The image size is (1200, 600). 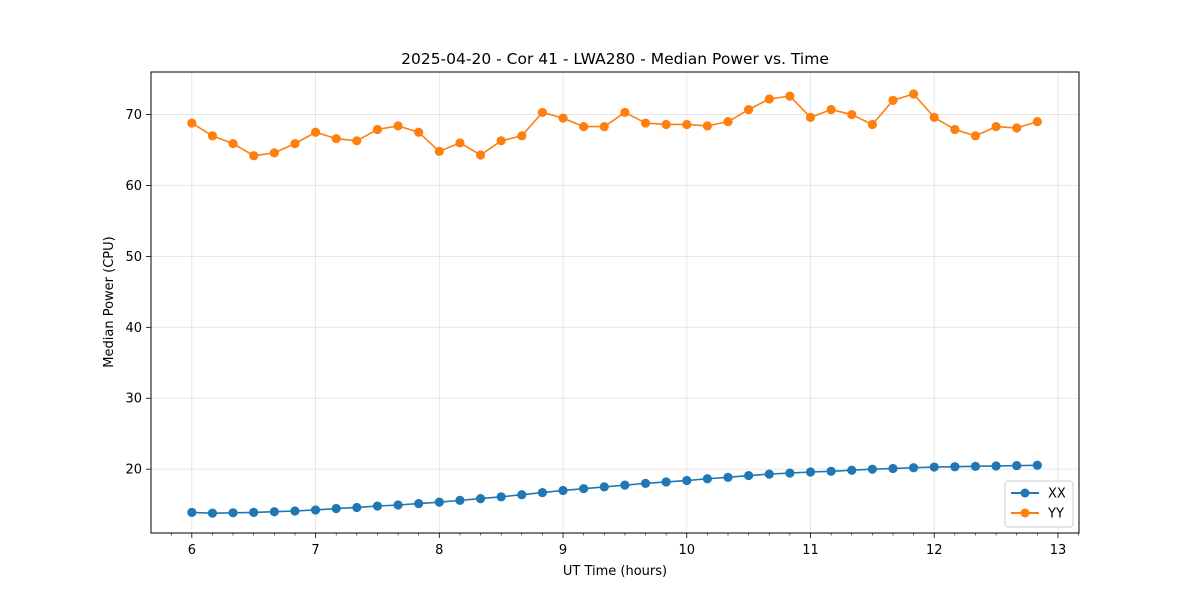 What do you see at coordinates (133, 470) in the screenshot?
I see `y-tick-label: 20` at bounding box center [133, 470].